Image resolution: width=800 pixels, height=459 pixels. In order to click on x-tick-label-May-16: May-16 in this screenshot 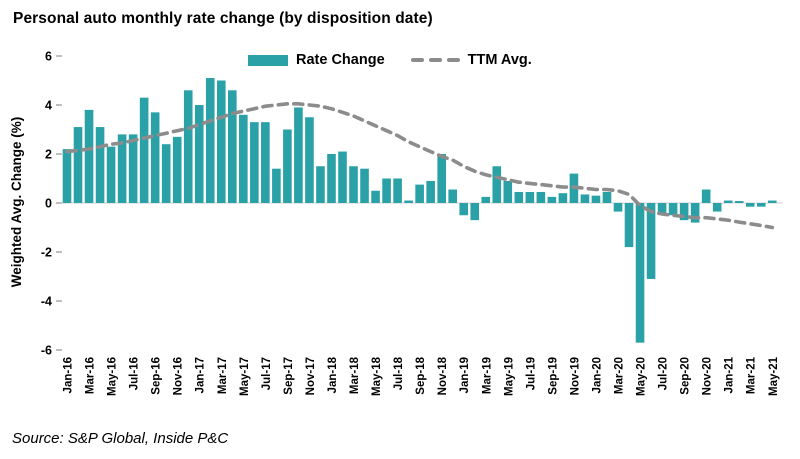, I will do `click(113, 376)`.